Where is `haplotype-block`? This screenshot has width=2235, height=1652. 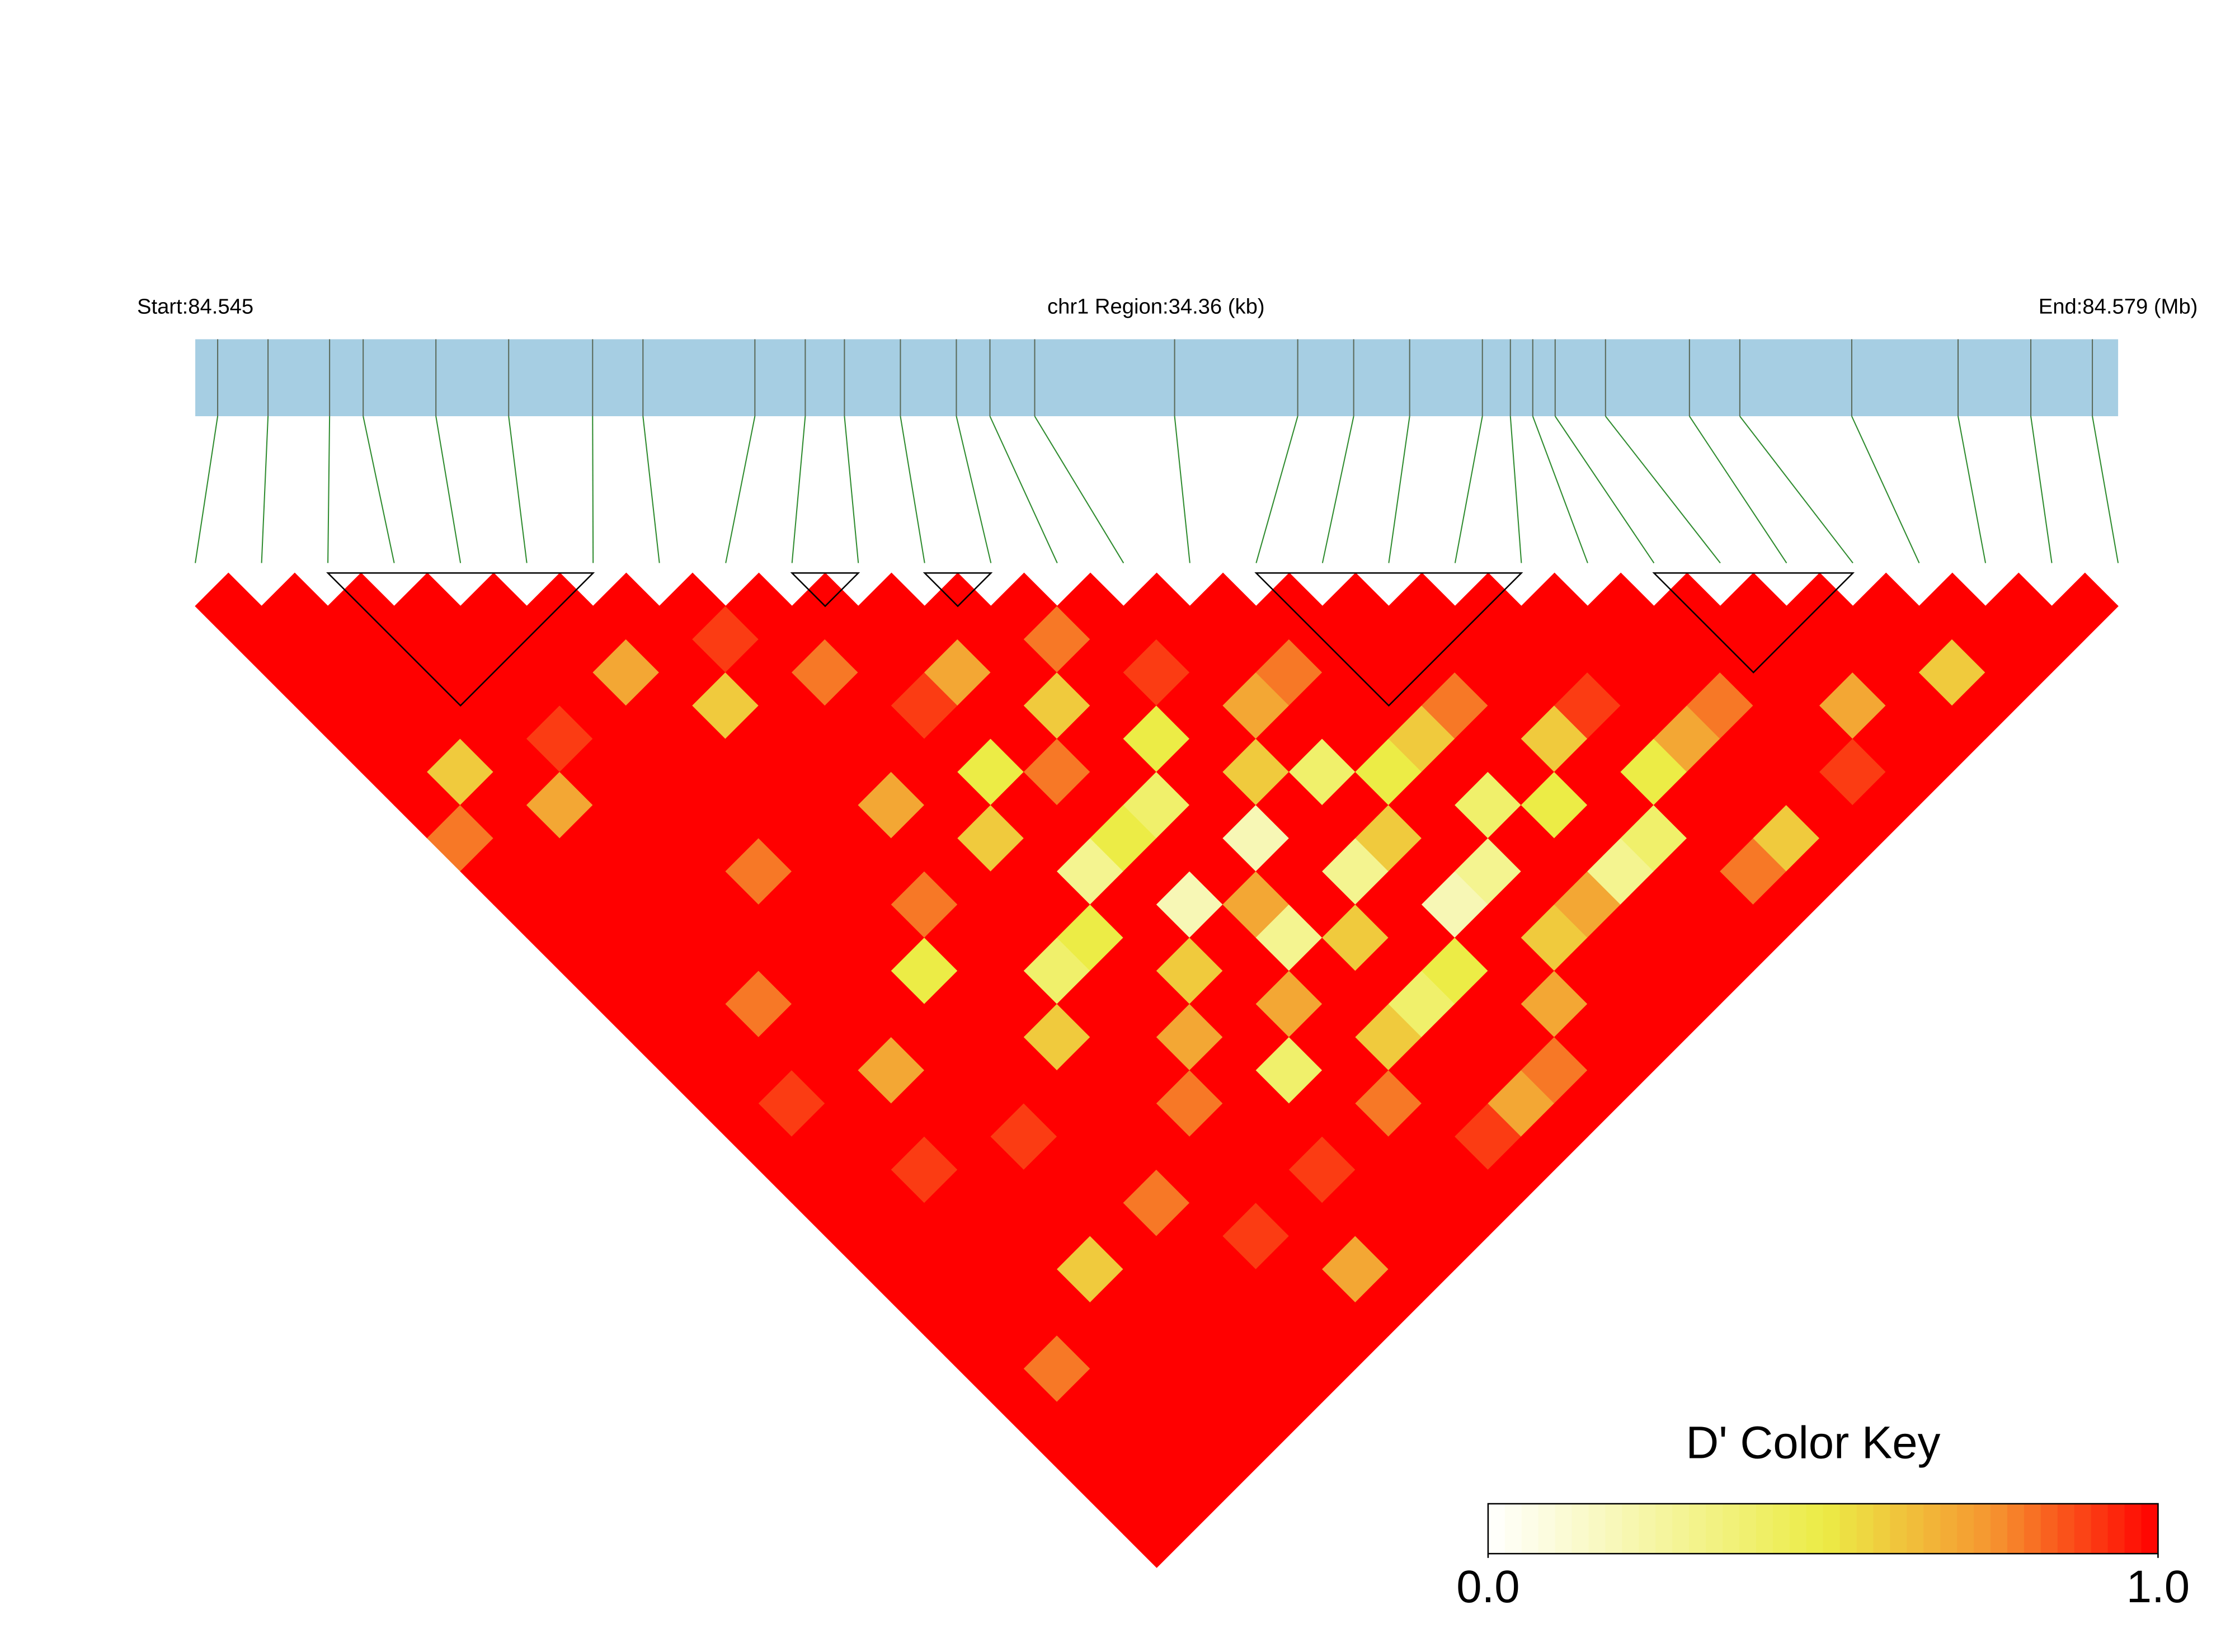 haplotype-block is located at coordinates (825, 590).